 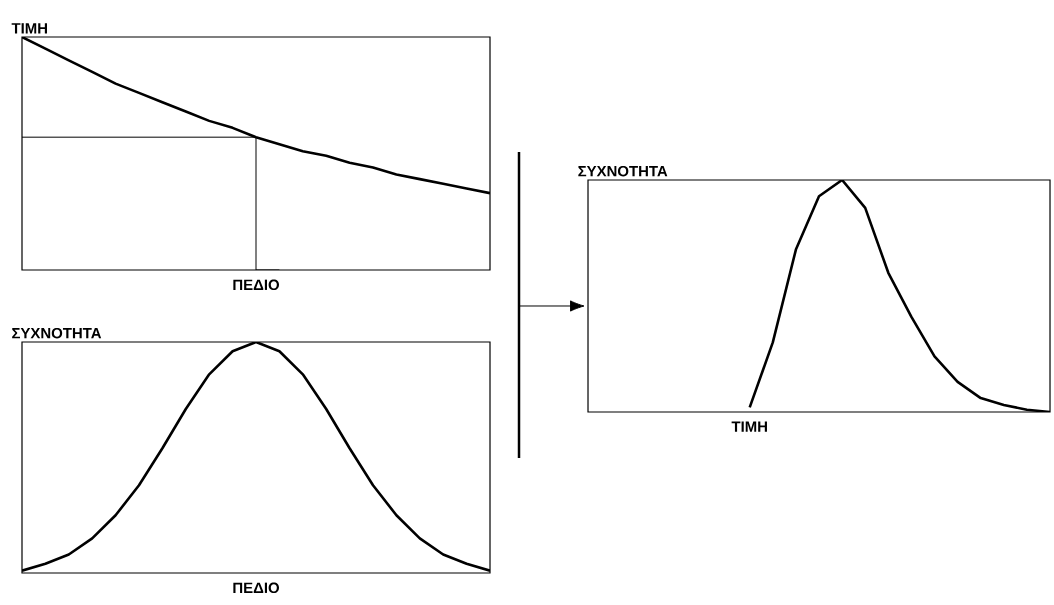 What do you see at coordinates (29, 28) in the screenshot?
I see `y-axis-title: ΤΙΜΗ` at bounding box center [29, 28].